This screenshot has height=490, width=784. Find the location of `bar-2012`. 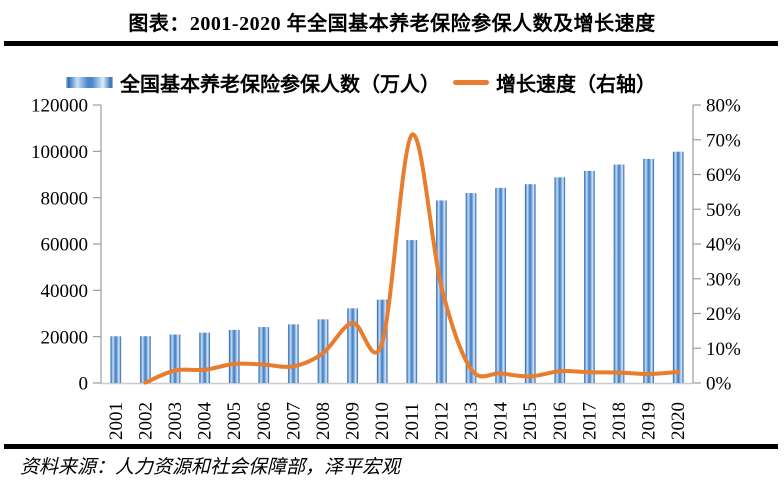

bar-2012 is located at coordinates (441, 291).